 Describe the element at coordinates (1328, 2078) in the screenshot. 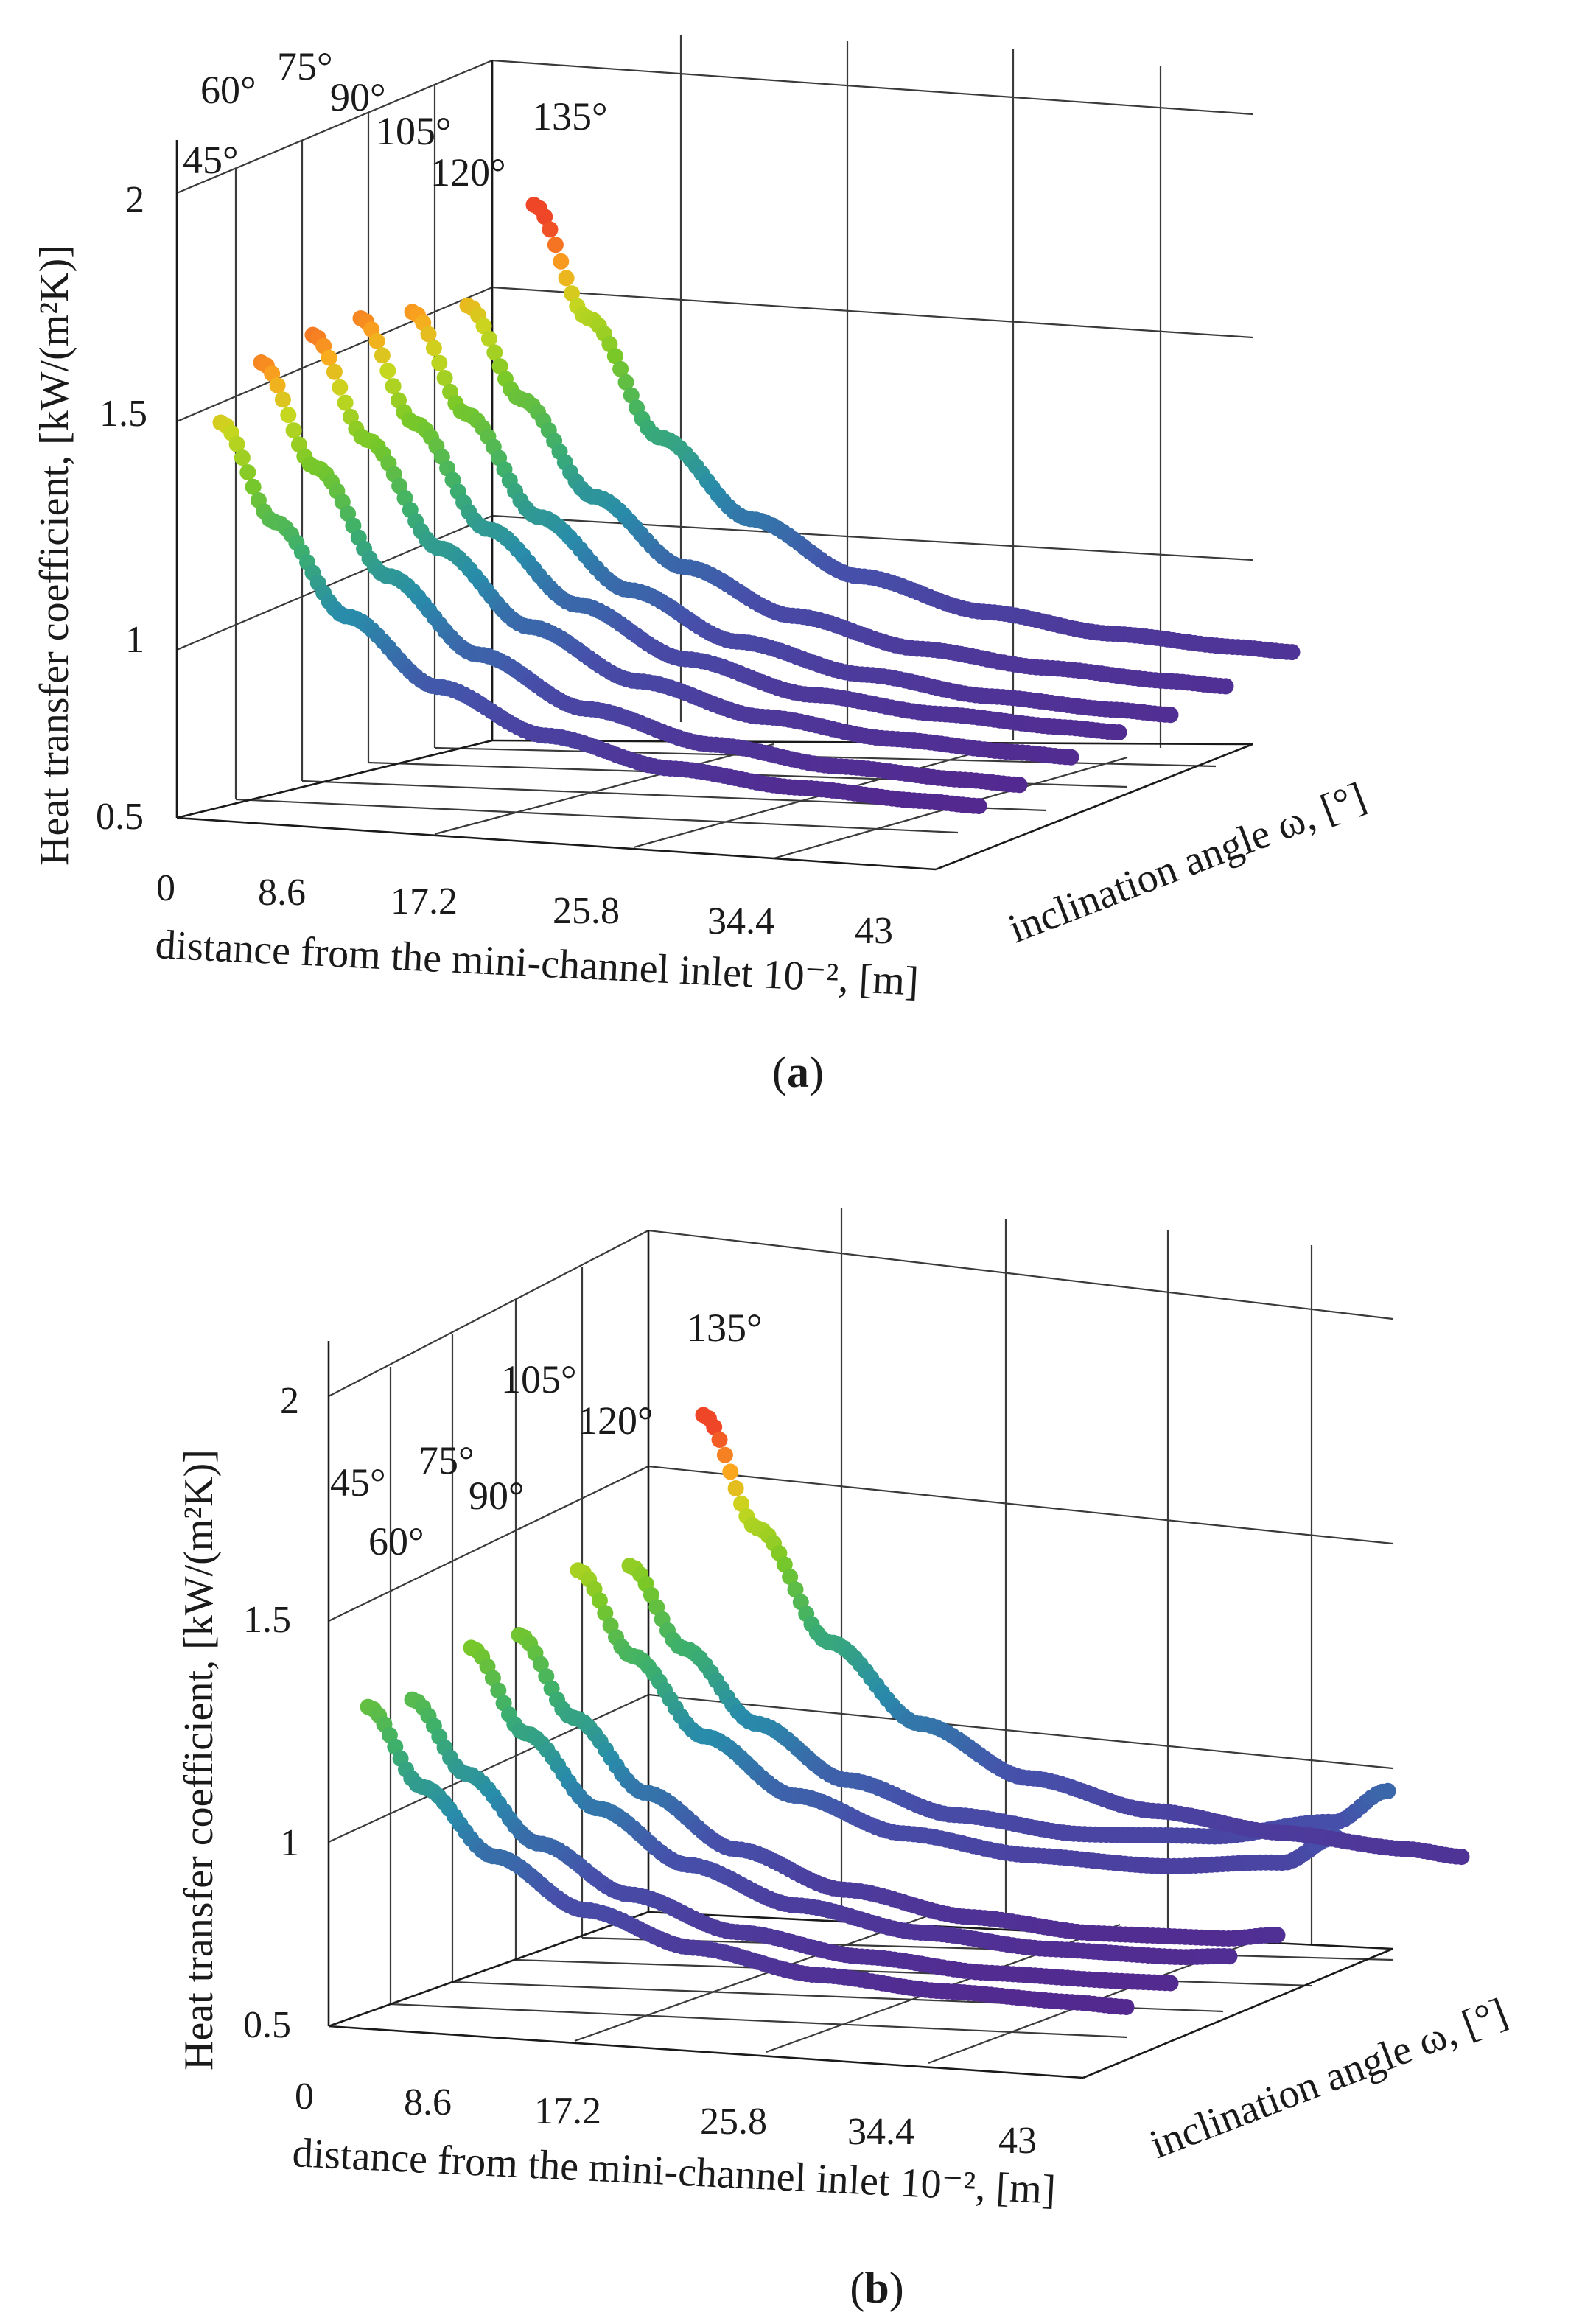

I see `z-axis-label: inclination angle ω, [°]` at that location.